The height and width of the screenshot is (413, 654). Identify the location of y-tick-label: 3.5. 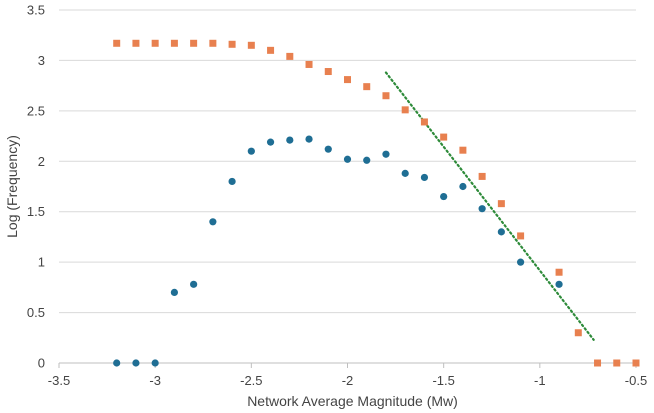
(36, 10).